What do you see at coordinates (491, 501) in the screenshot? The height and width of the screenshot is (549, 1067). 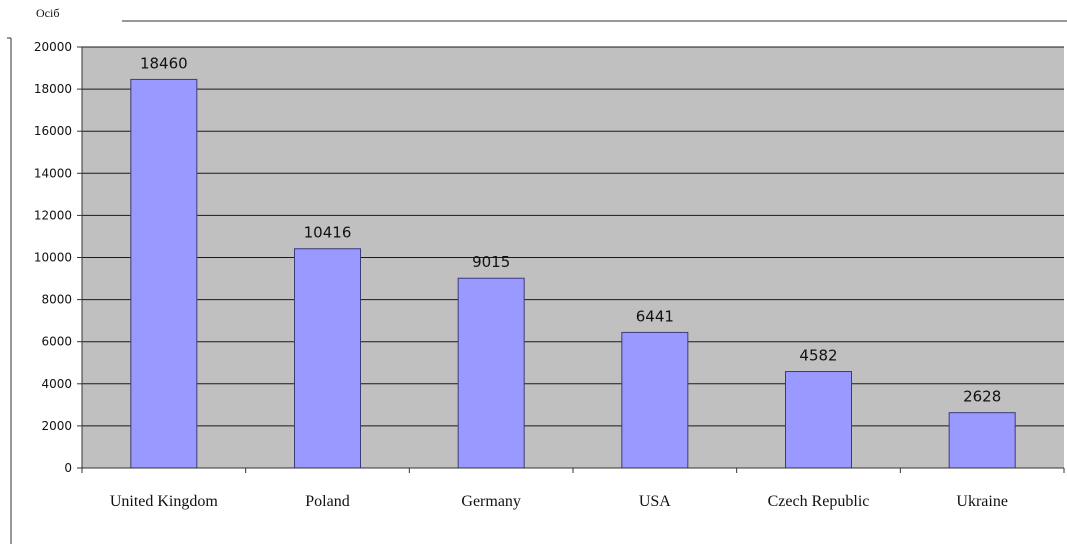 I see `x-tick-label: Germany` at bounding box center [491, 501].